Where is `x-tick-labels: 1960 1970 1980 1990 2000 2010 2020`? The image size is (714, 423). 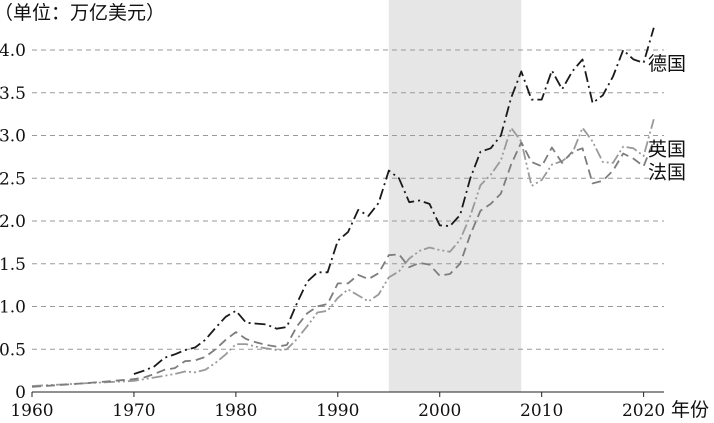
x-tick-labels: 1960 1970 1980 1990 2000 2010 2020 is located at coordinates (337, 411).